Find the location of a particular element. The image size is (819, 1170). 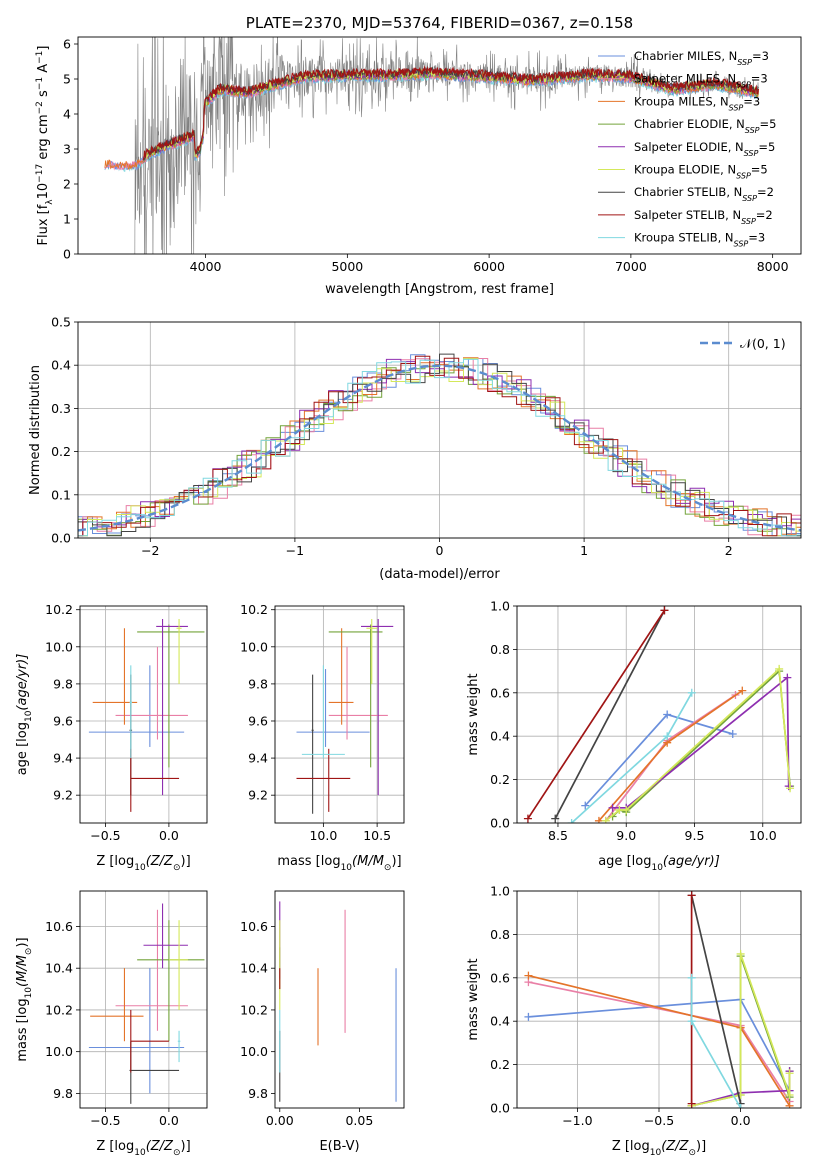

label-part: −2 is located at coordinates (40, 107).